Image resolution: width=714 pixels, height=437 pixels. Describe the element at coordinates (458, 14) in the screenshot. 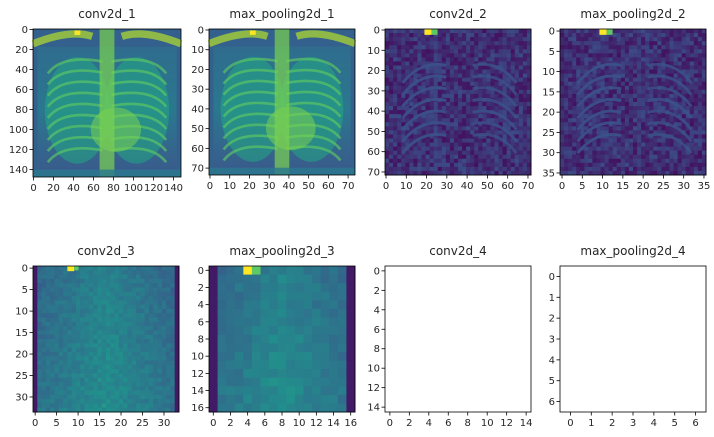

I see `panel-title: conv2d_2` at that location.